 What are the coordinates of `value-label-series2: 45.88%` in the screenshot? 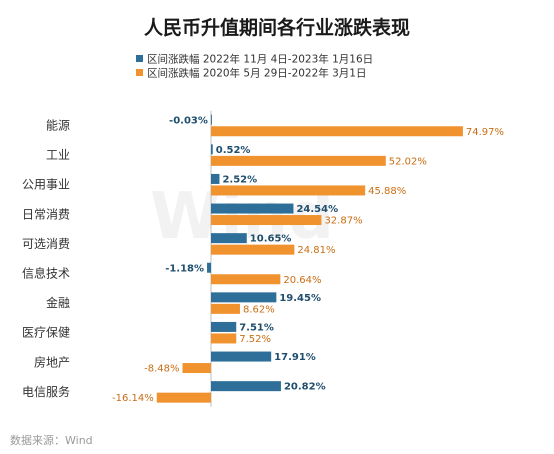 It's located at (387, 191).